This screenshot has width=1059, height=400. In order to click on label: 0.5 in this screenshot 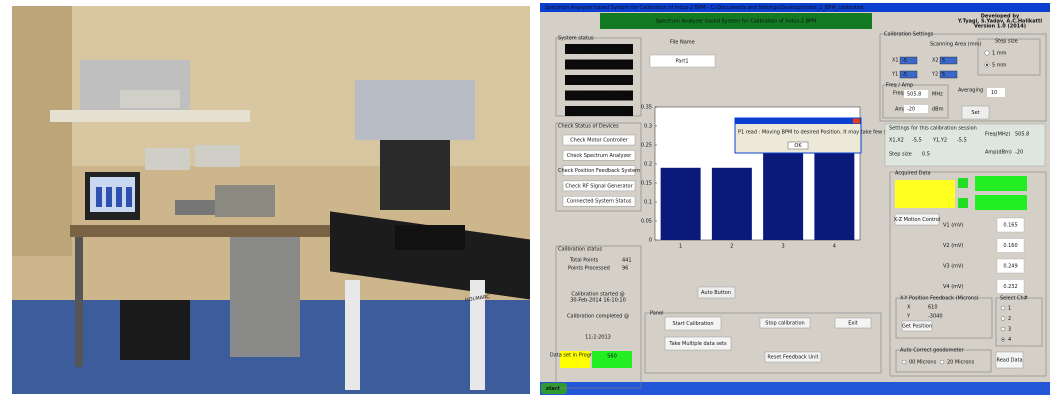, I will do `click(926, 155)`.